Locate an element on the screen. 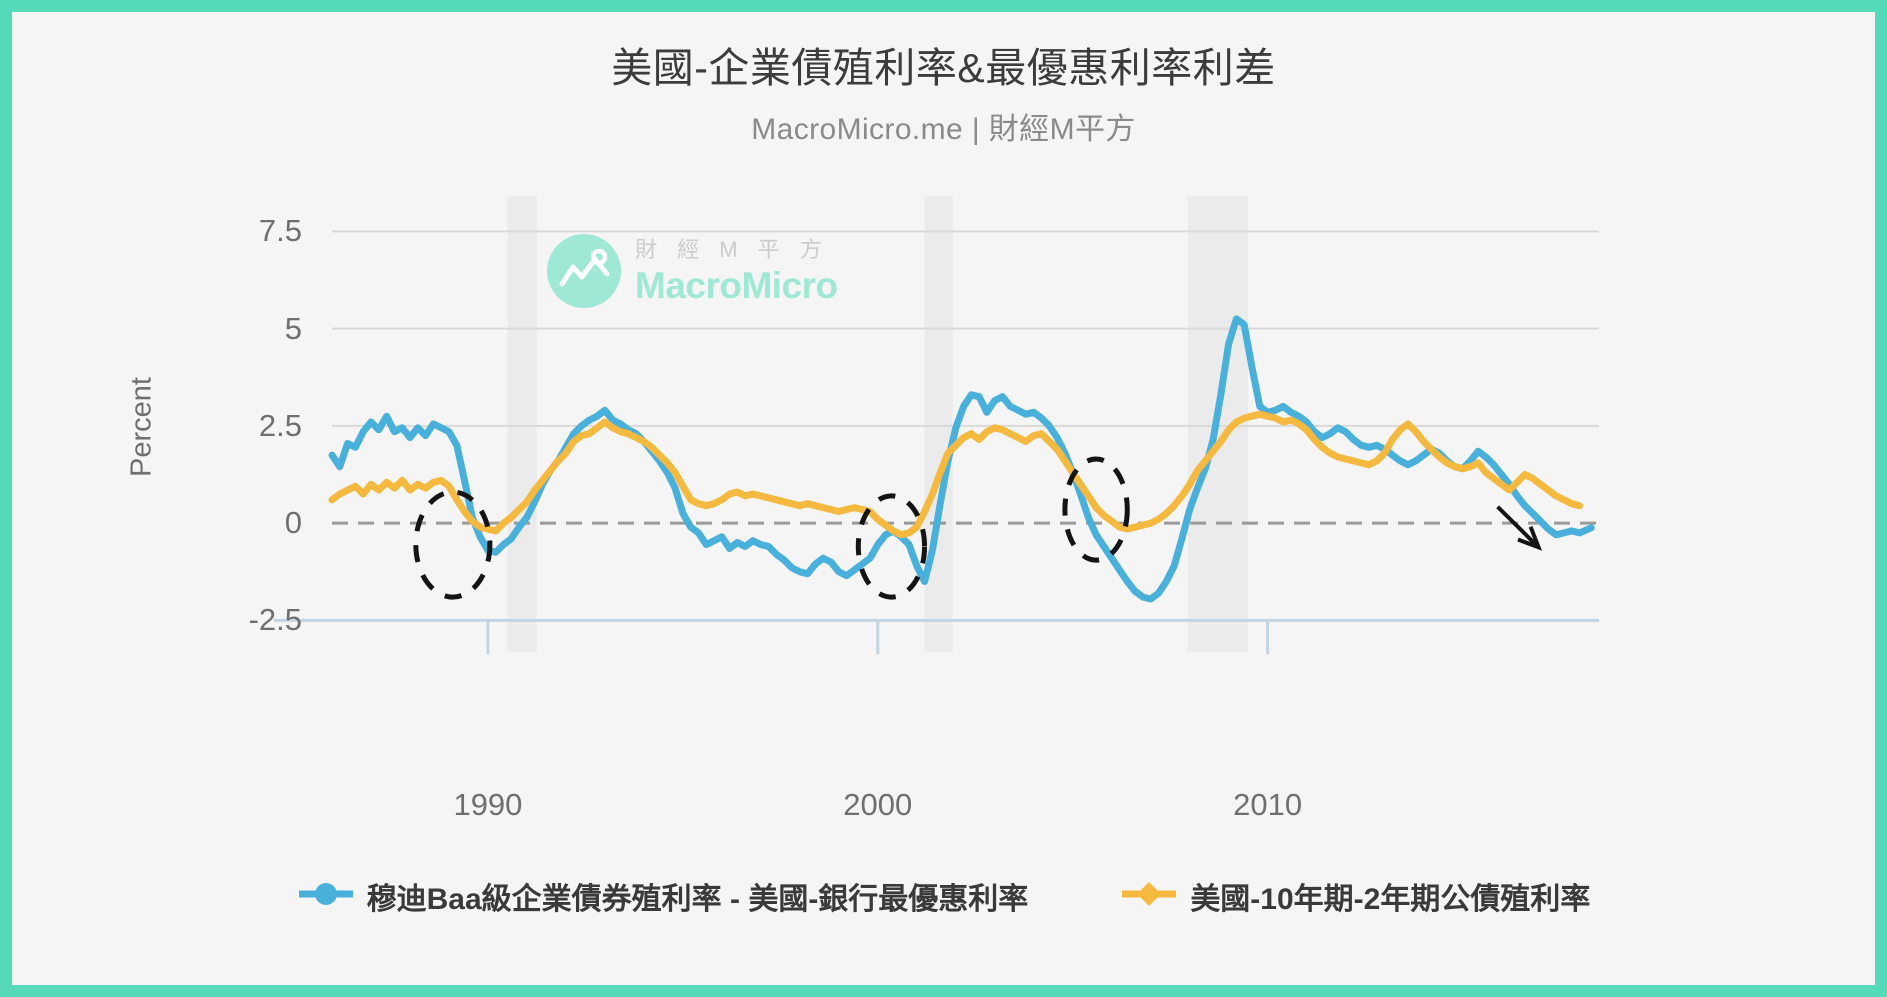  x-axis-tick-labels: 1990 2000 2010 is located at coordinates (943, 810).